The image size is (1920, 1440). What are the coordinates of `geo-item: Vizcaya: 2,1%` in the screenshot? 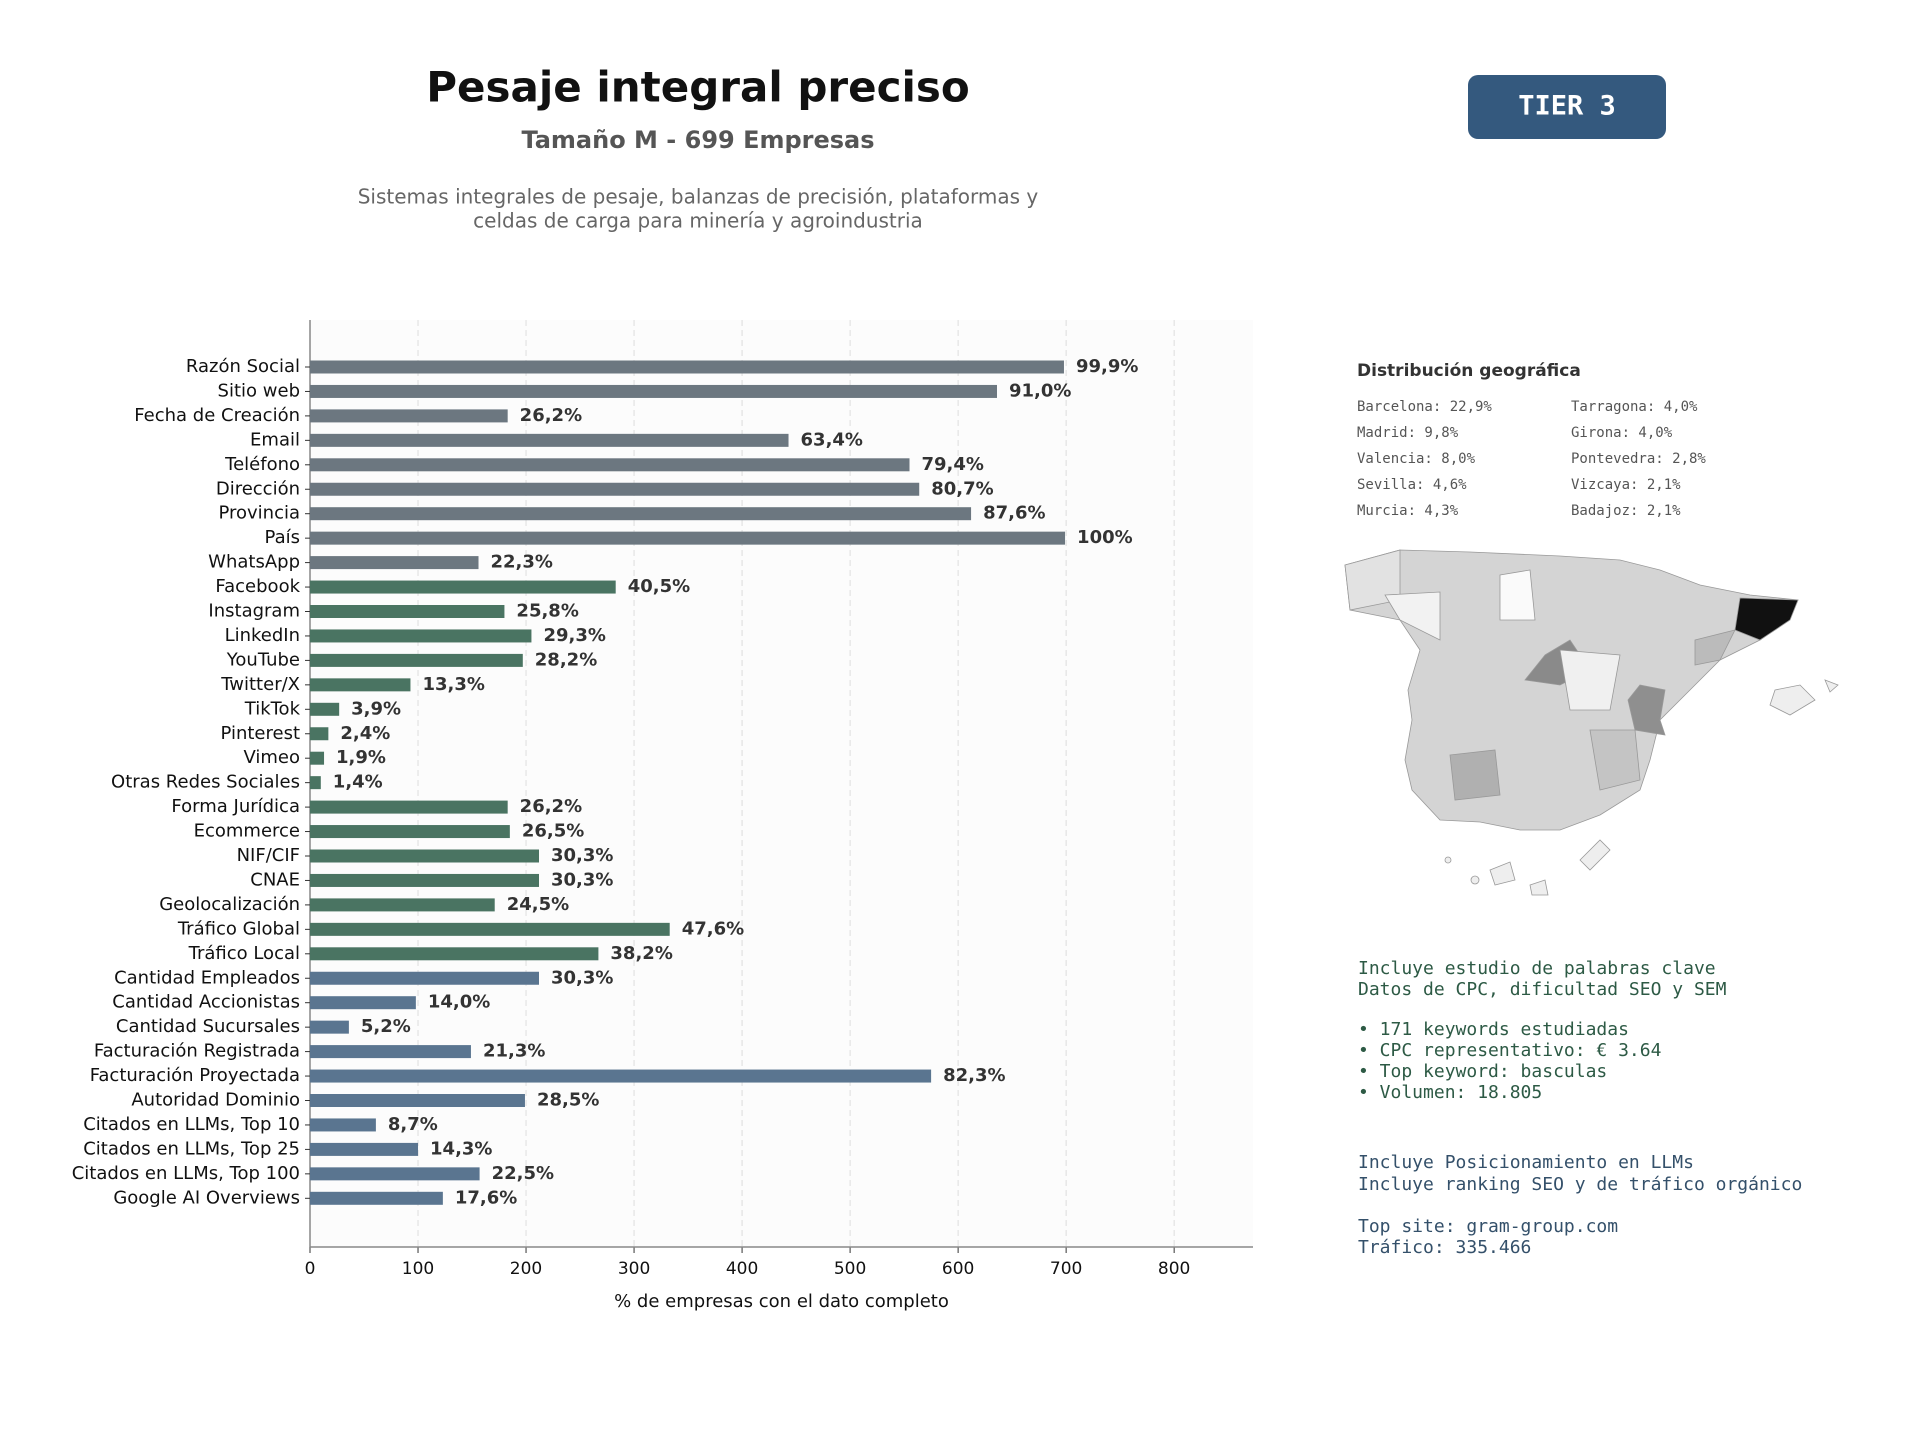 It's located at (1626, 485).